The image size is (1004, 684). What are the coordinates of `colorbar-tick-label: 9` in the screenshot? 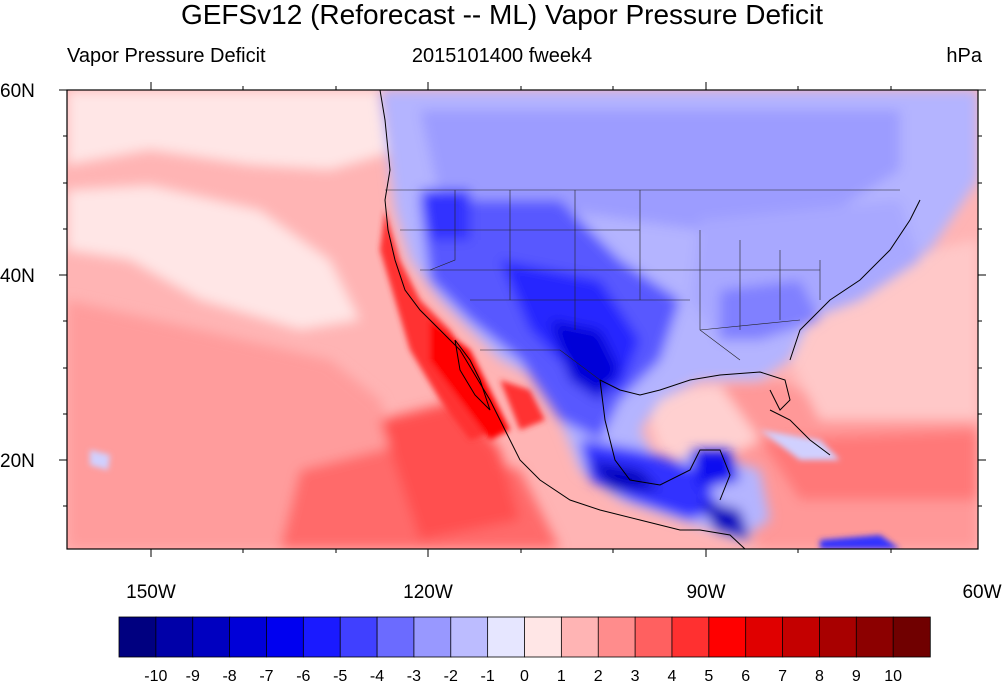 It's located at (856, 676).